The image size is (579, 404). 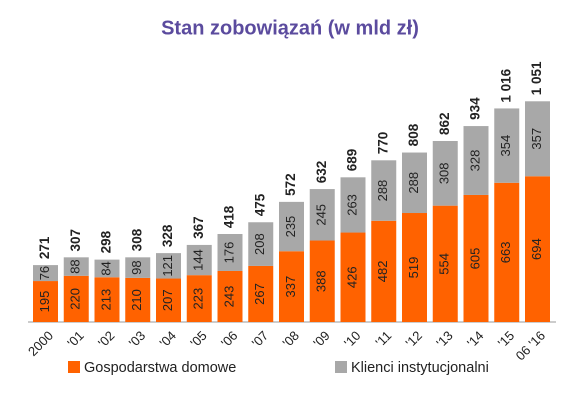 What do you see at coordinates (260, 339) in the screenshot?
I see `x-tick-label: '07` at bounding box center [260, 339].